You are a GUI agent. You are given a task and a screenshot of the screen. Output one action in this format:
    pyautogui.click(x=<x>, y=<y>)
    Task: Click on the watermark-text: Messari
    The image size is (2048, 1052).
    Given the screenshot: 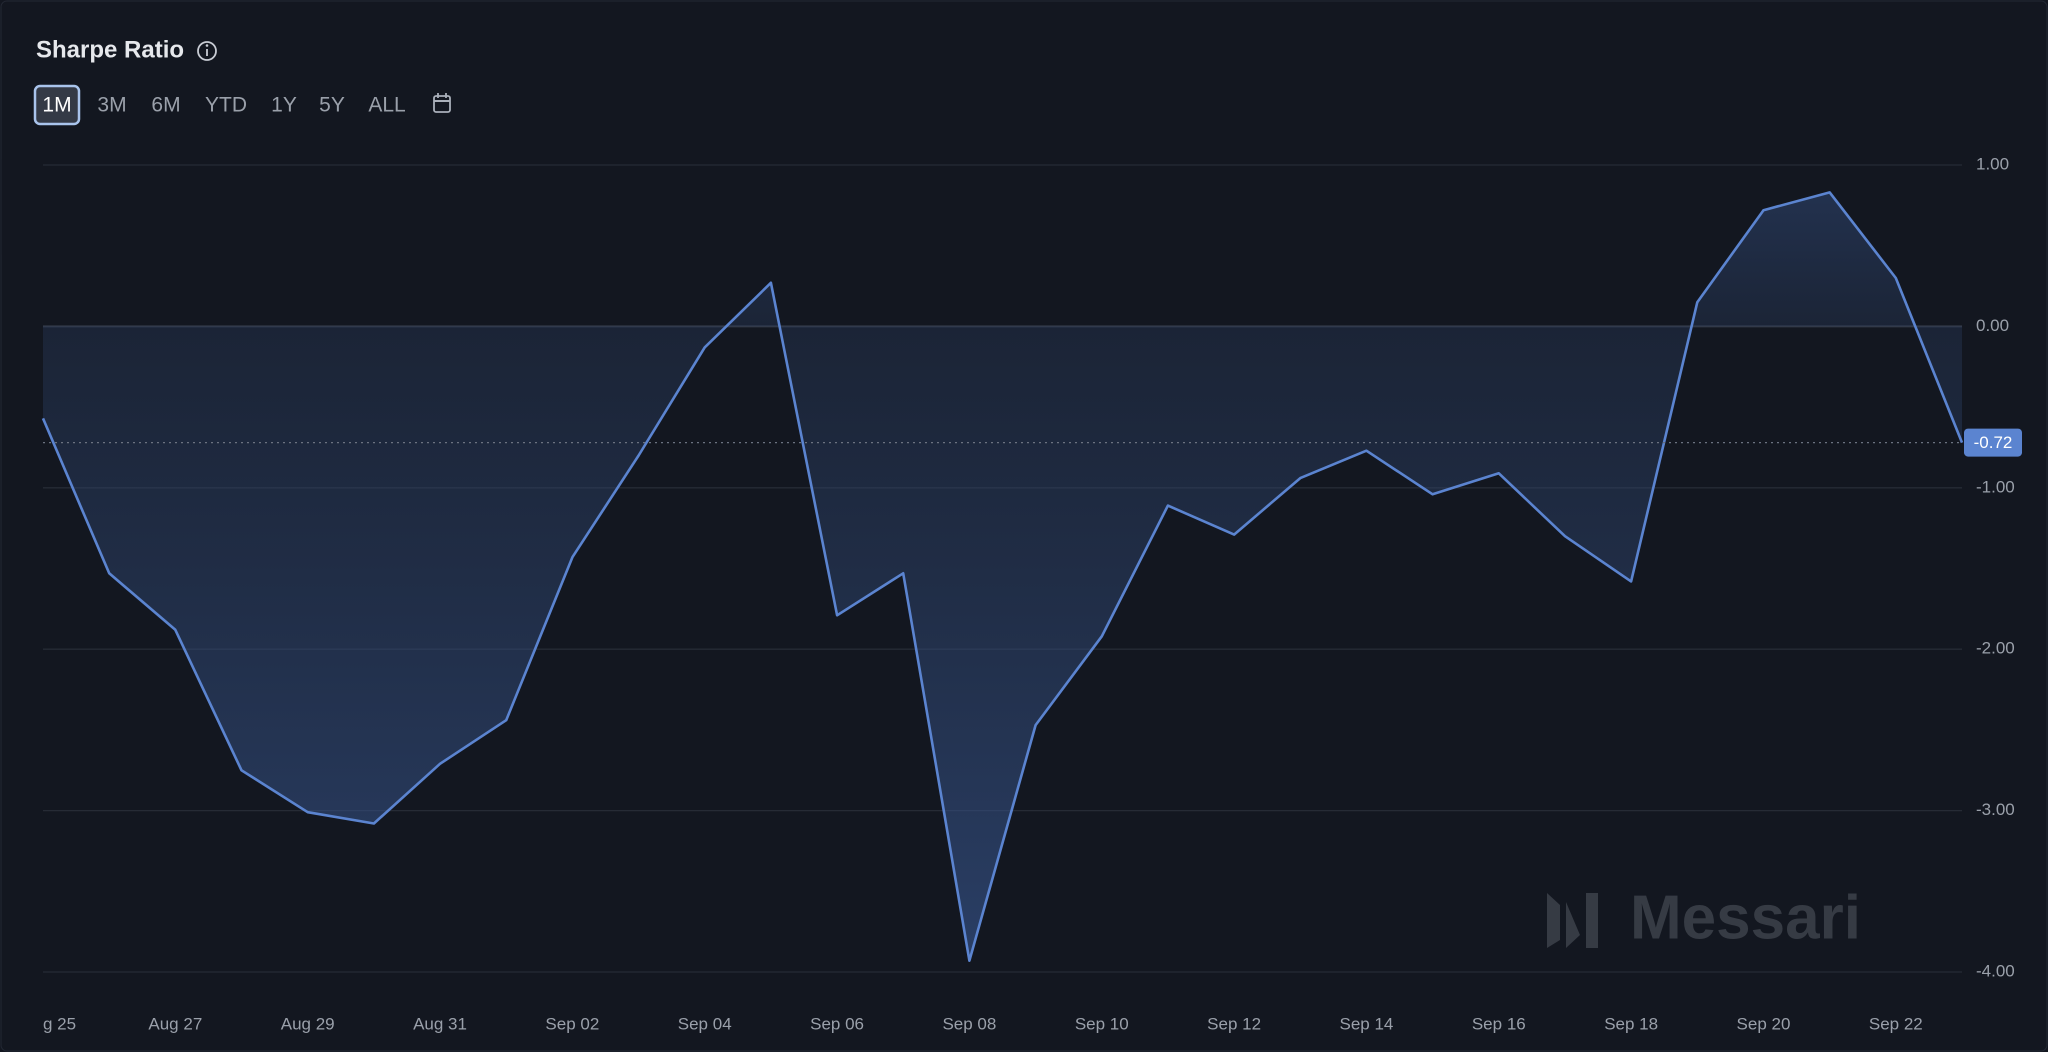 What is the action you would take?
    pyautogui.click(x=1745, y=917)
    